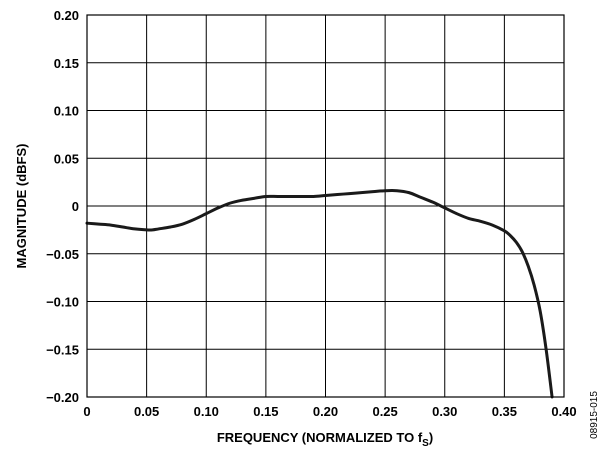 Image resolution: width=605 pixels, height=455 pixels. I want to click on figure-id: 08915-015, so click(594, 415).